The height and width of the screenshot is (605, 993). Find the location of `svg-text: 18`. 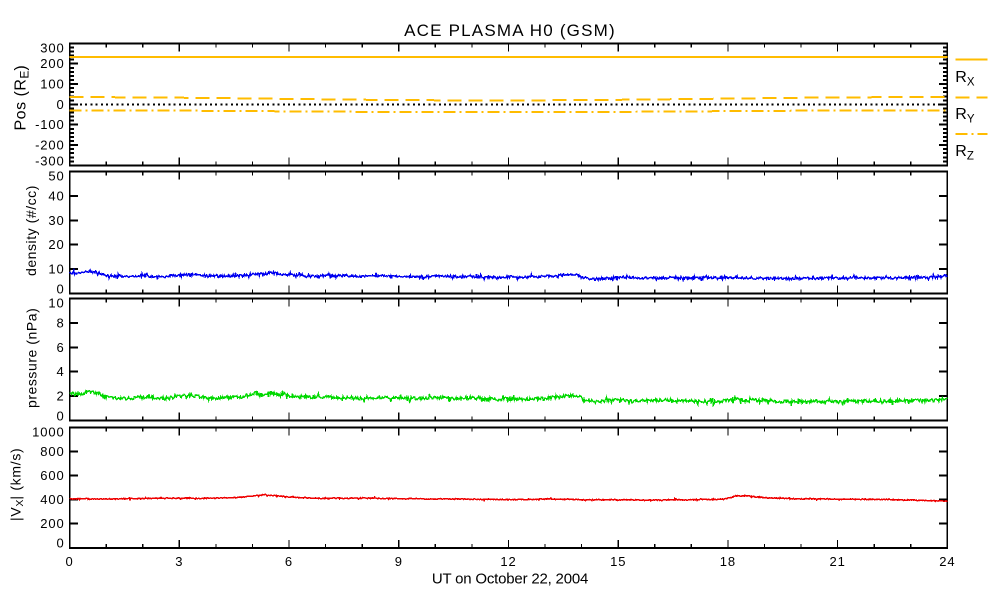

svg-text: 18 is located at coordinates (728, 561).